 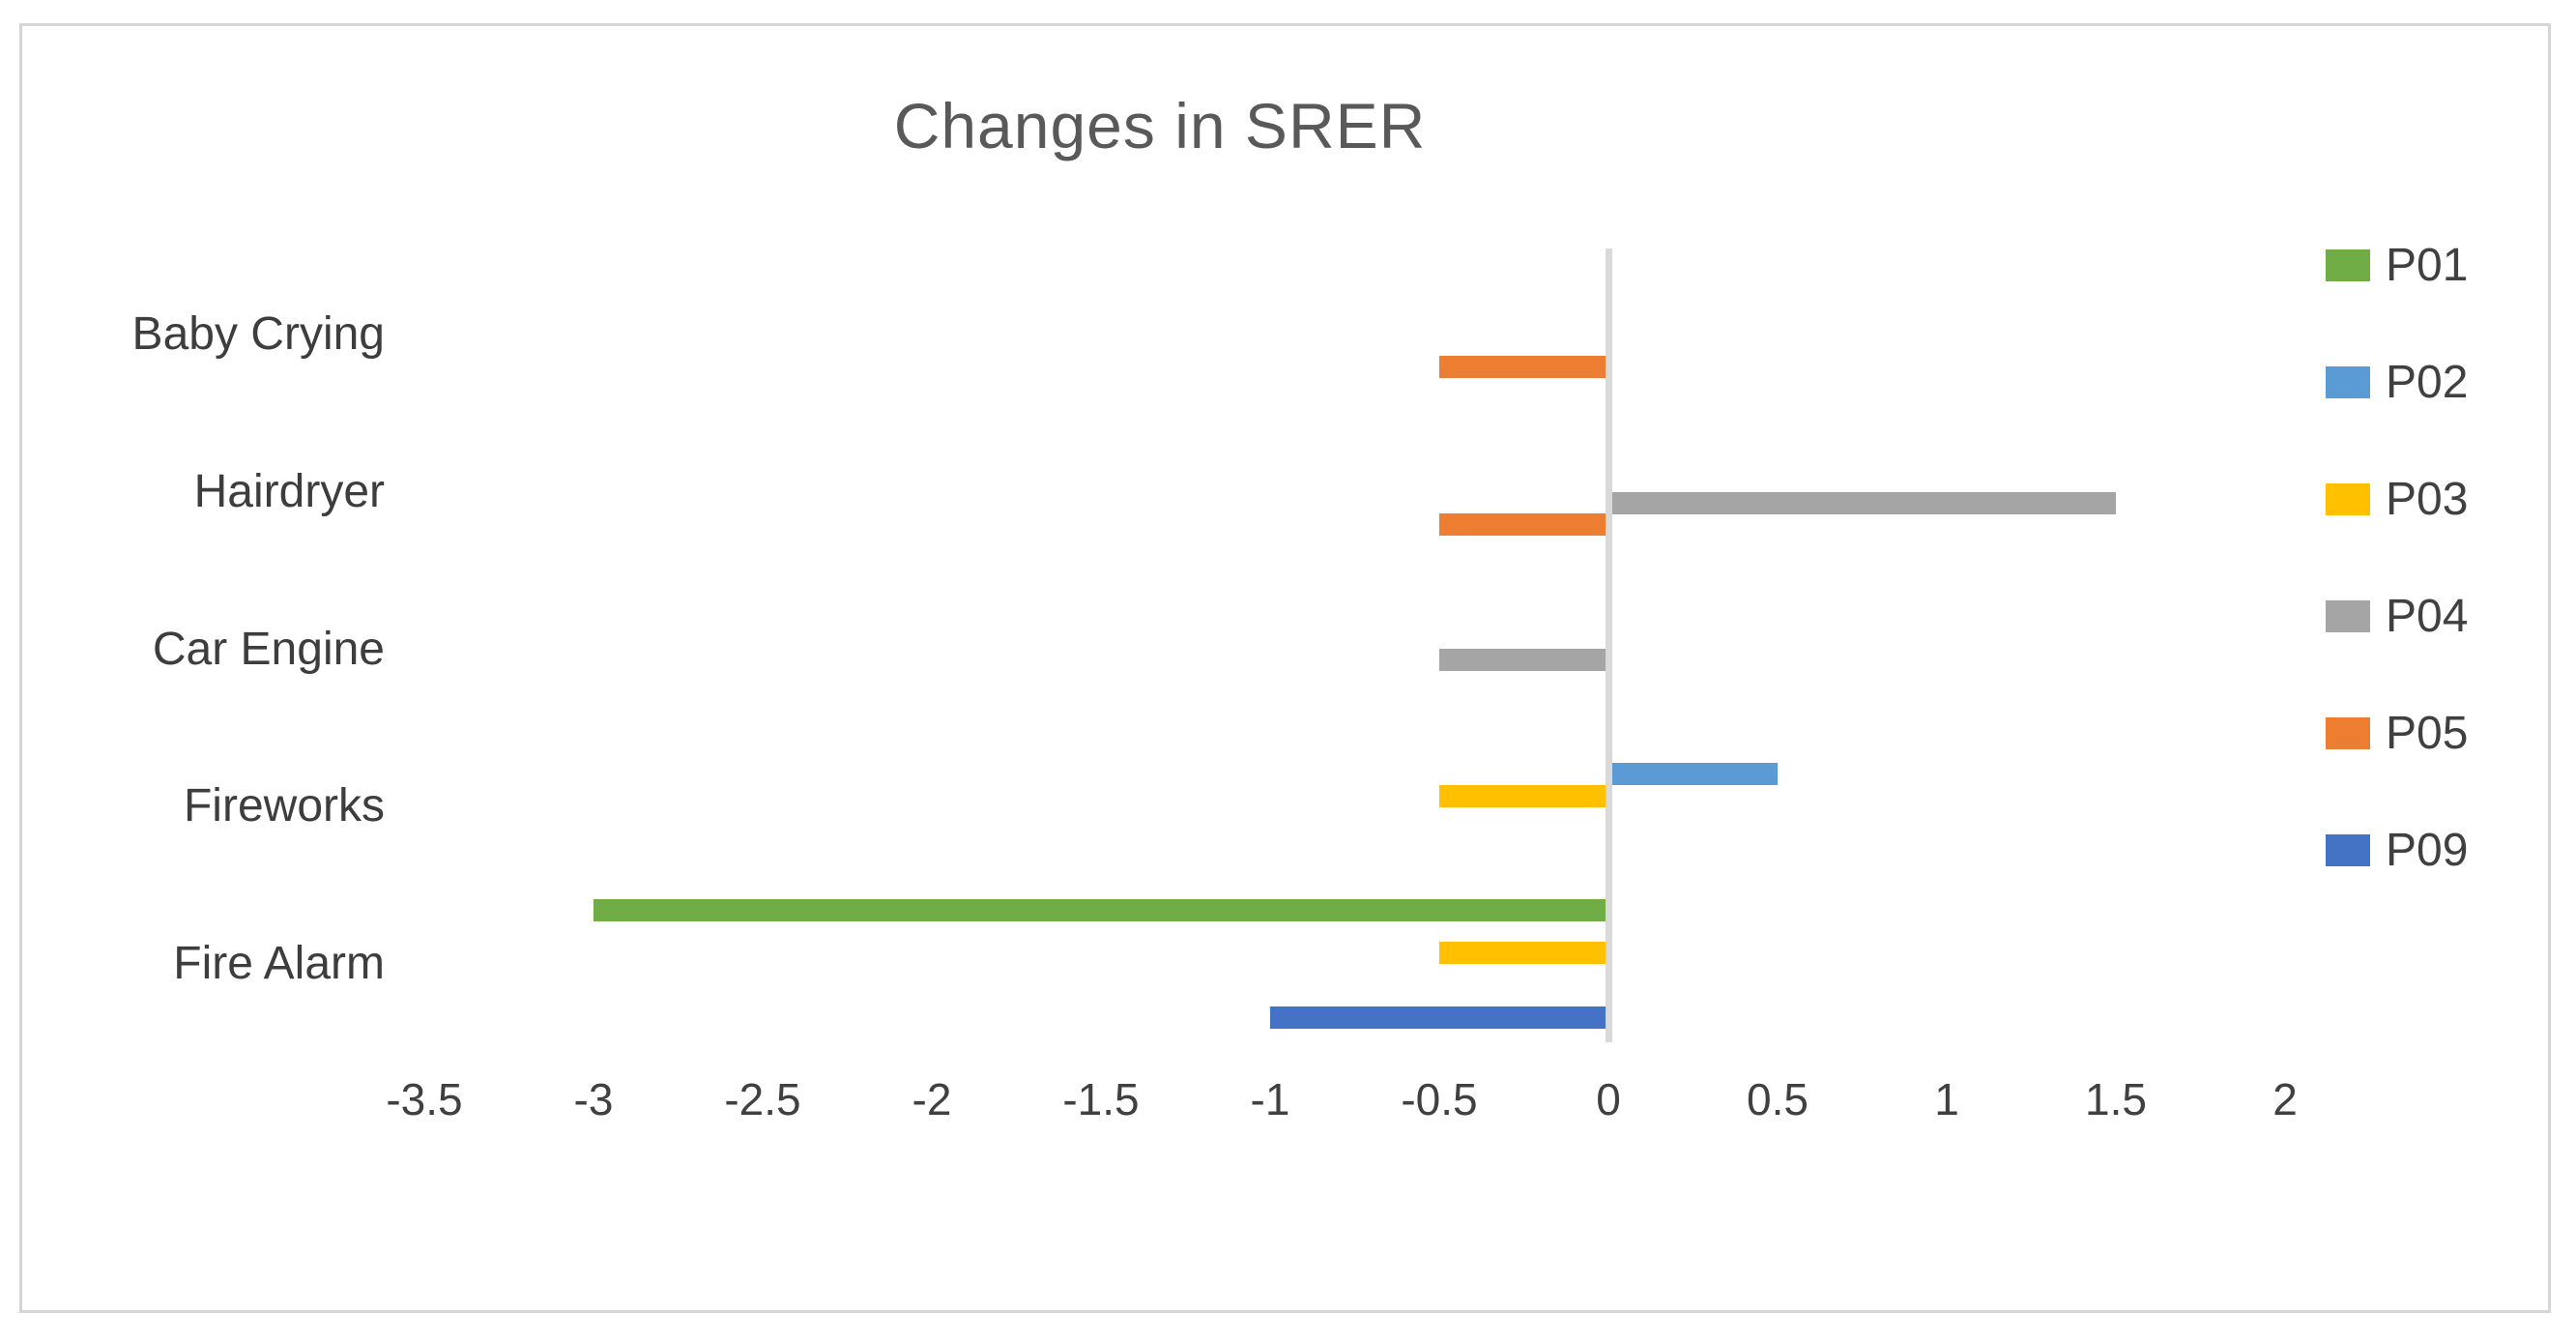 I want to click on legend-item-p01: P01, so click(x=2397, y=265).